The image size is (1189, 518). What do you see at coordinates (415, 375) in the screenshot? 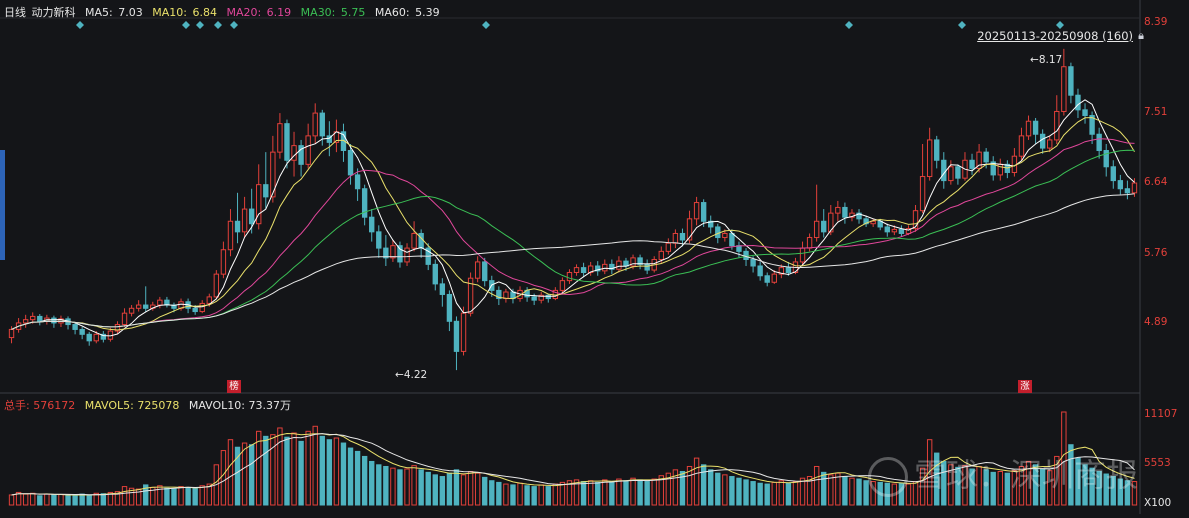
I see `low-value: 4.22` at bounding box center [415, 375].